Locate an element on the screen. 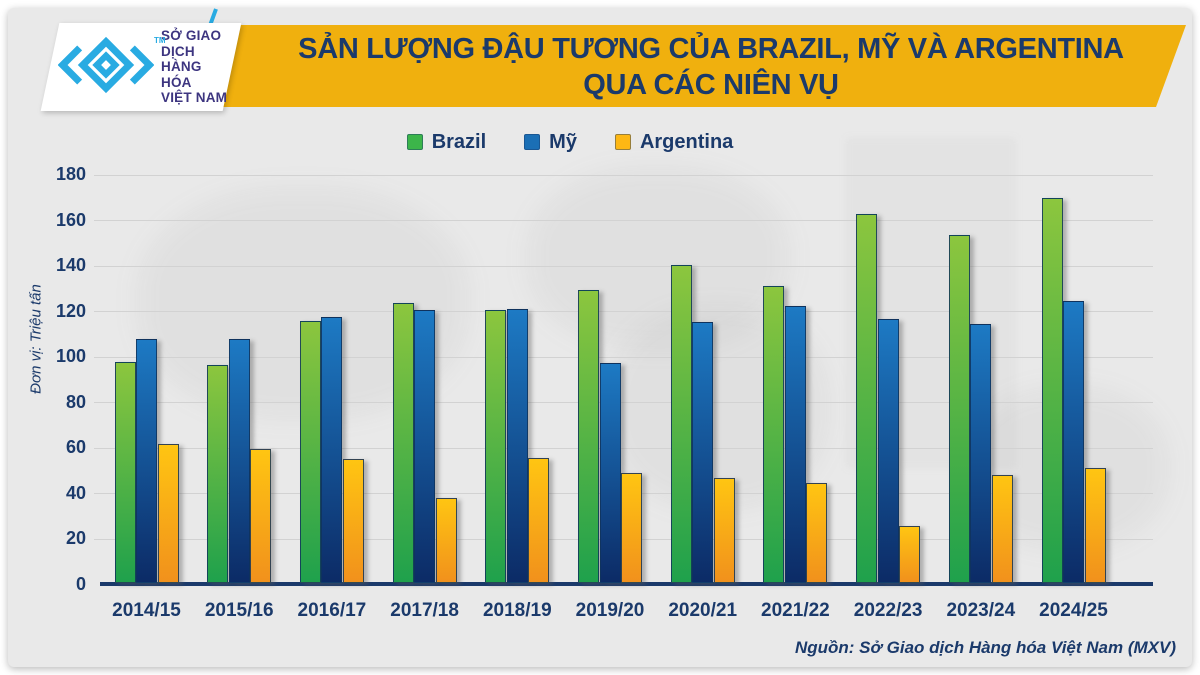 Image resolution: width=1200 pixels, height=675 pixels. y-tick-label-100: 100 is located at coordinates (70, 356).